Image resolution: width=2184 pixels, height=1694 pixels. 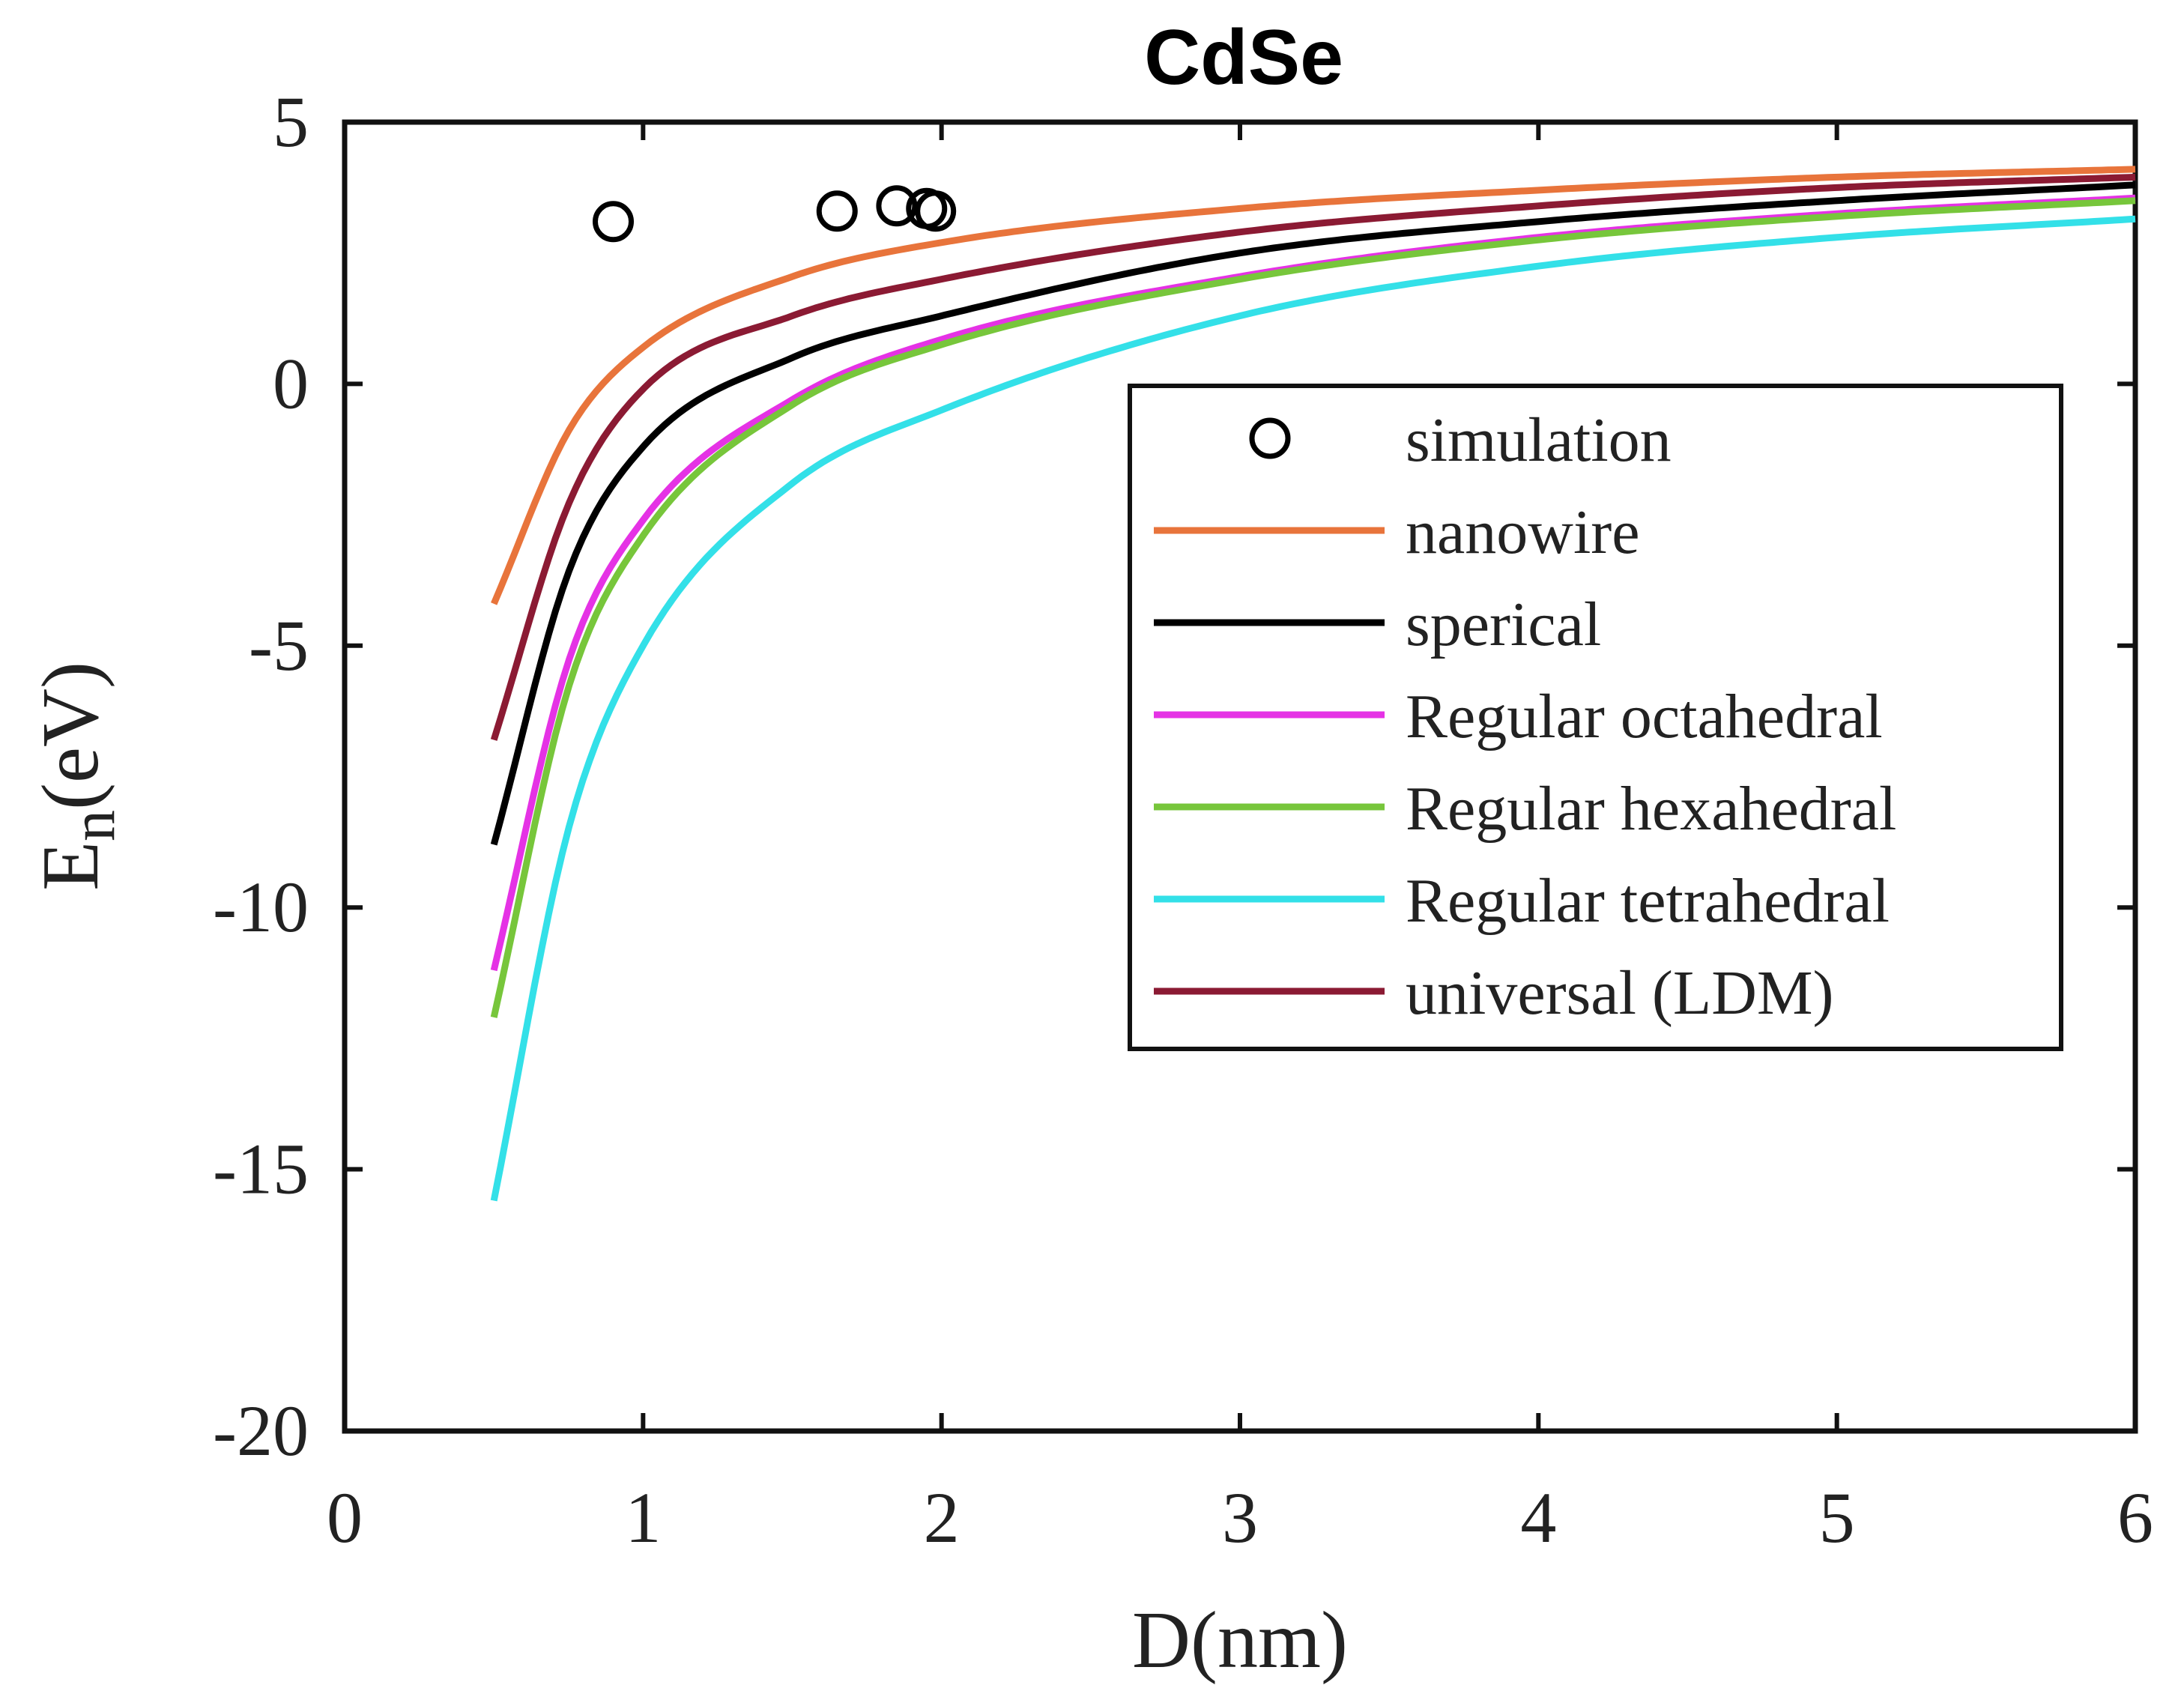 What do you see at coordinates (1837, 1517) in the screenshot?
I see `x-tick-label: 5` at bounding box center [1837, 1517].